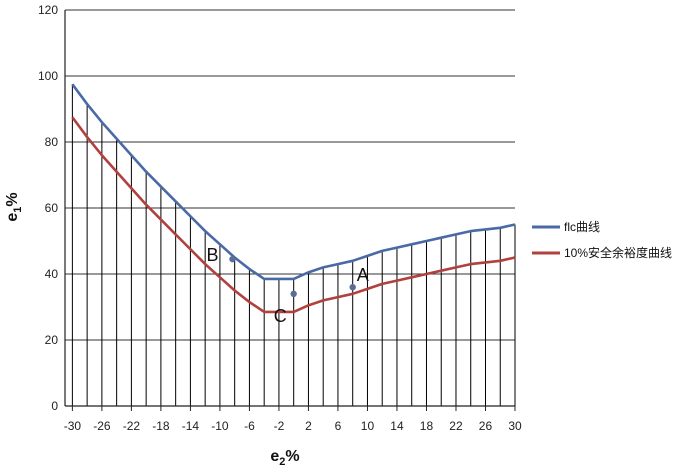  I want to click on x-tick-label: 18, so click(427, 426).